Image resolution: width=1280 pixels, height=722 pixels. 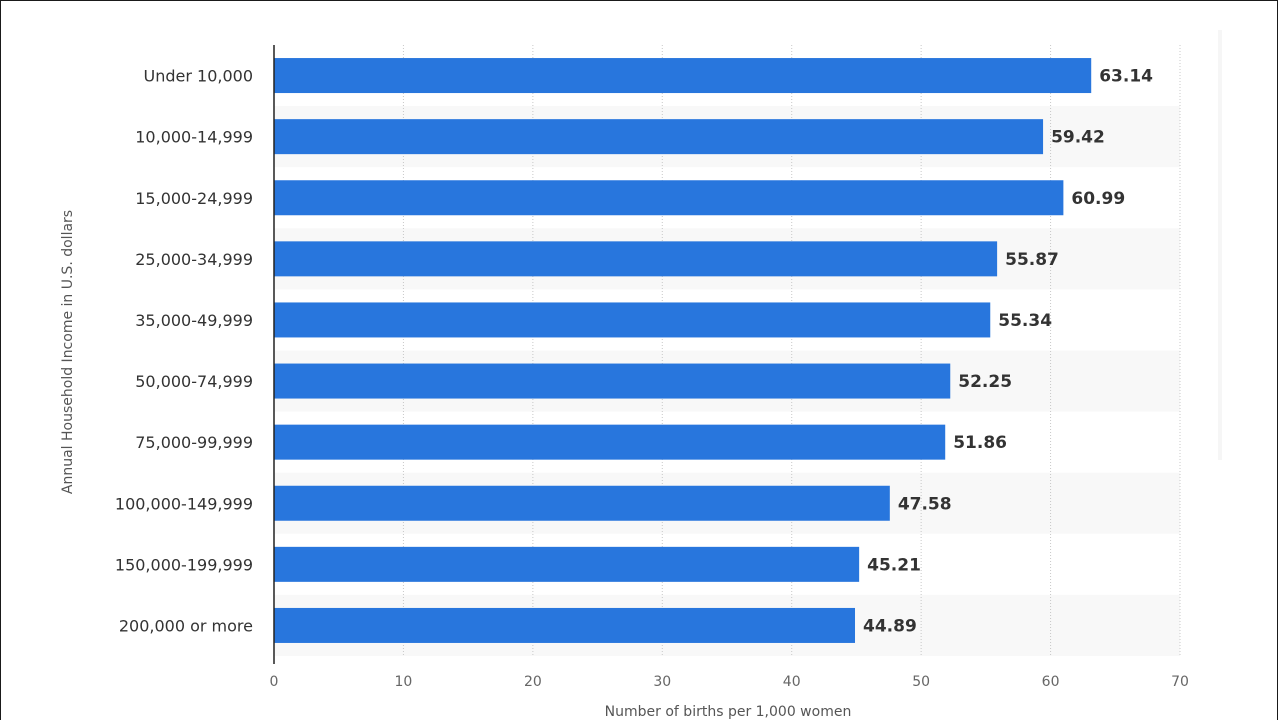 What do you see at coordinates (1126, 77) in the screenshot?
I see `value-label: 63.14` at bounding box center [1126, 77].